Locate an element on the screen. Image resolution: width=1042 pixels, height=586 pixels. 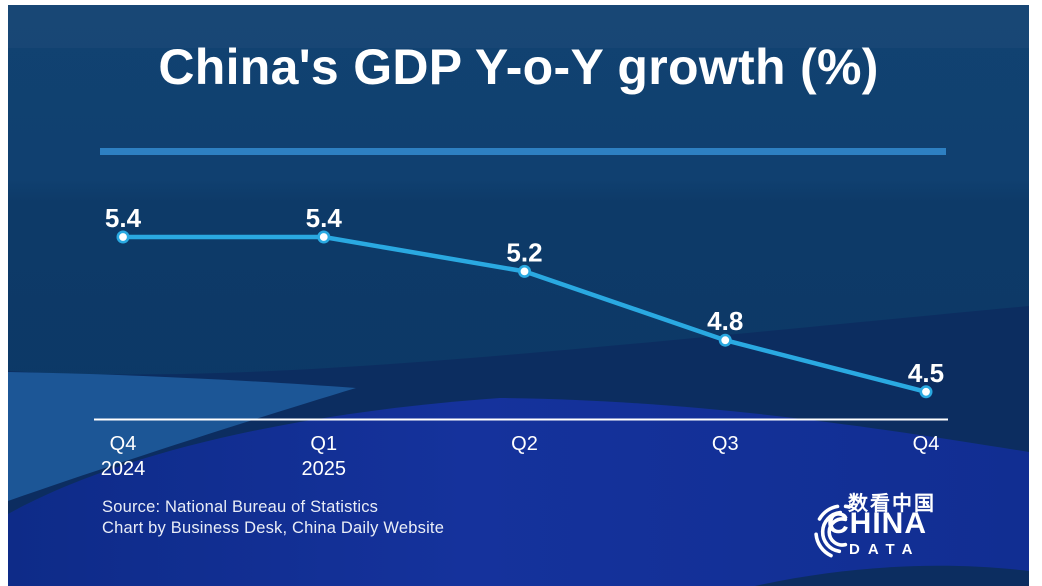
bottom-right-dark-wave is located at coordinates (892, 575).